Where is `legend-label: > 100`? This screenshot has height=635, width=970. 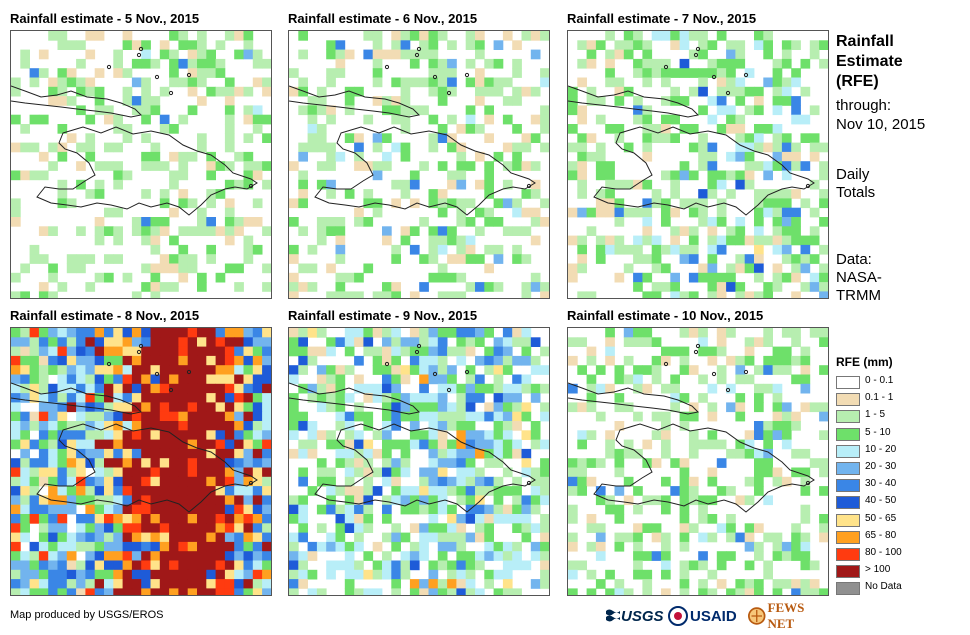 legend-label: > 100 is located at coordinates (878, 570).